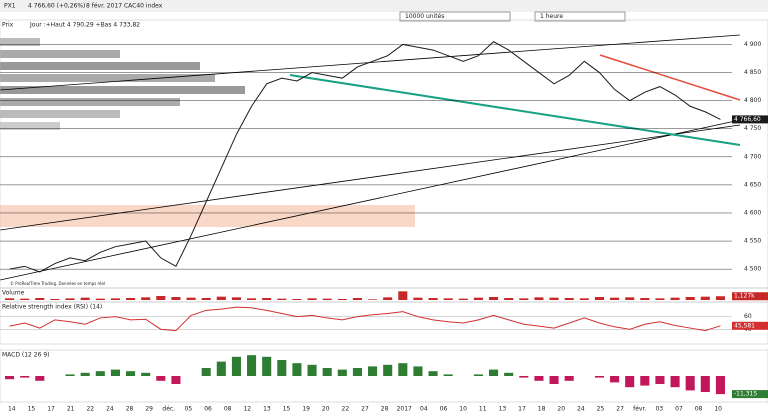  Describe the element at coordinates (581, 409) in the screenshot. I see `x-tick-label: 24` at that location.